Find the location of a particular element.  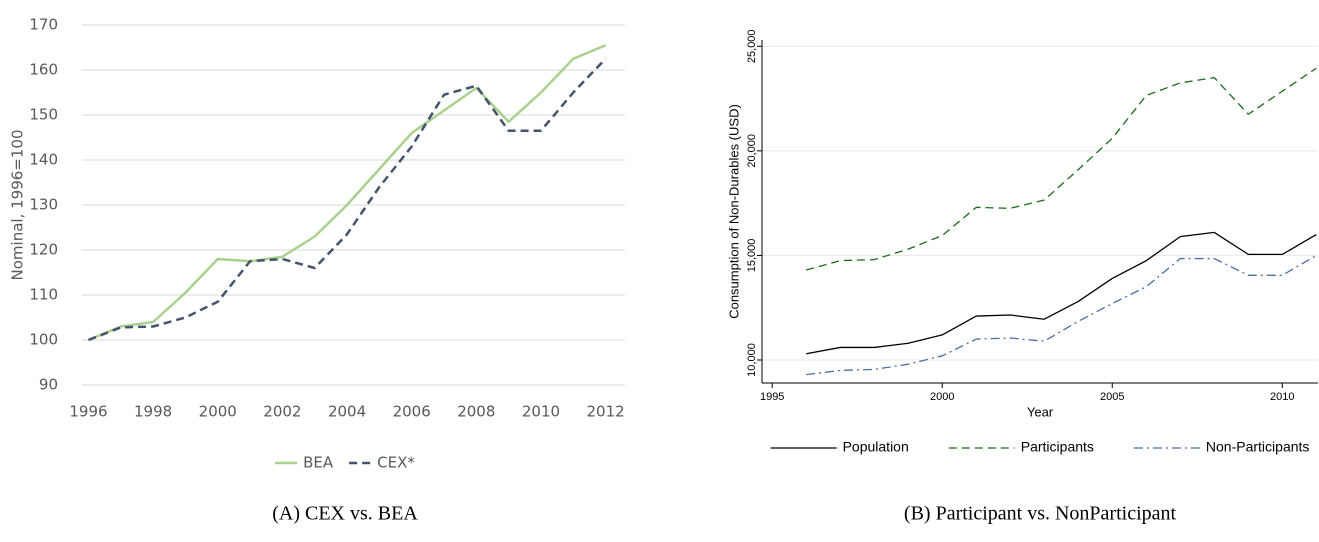

x-tick-label: 2012 is located at coordinates (606, 412).